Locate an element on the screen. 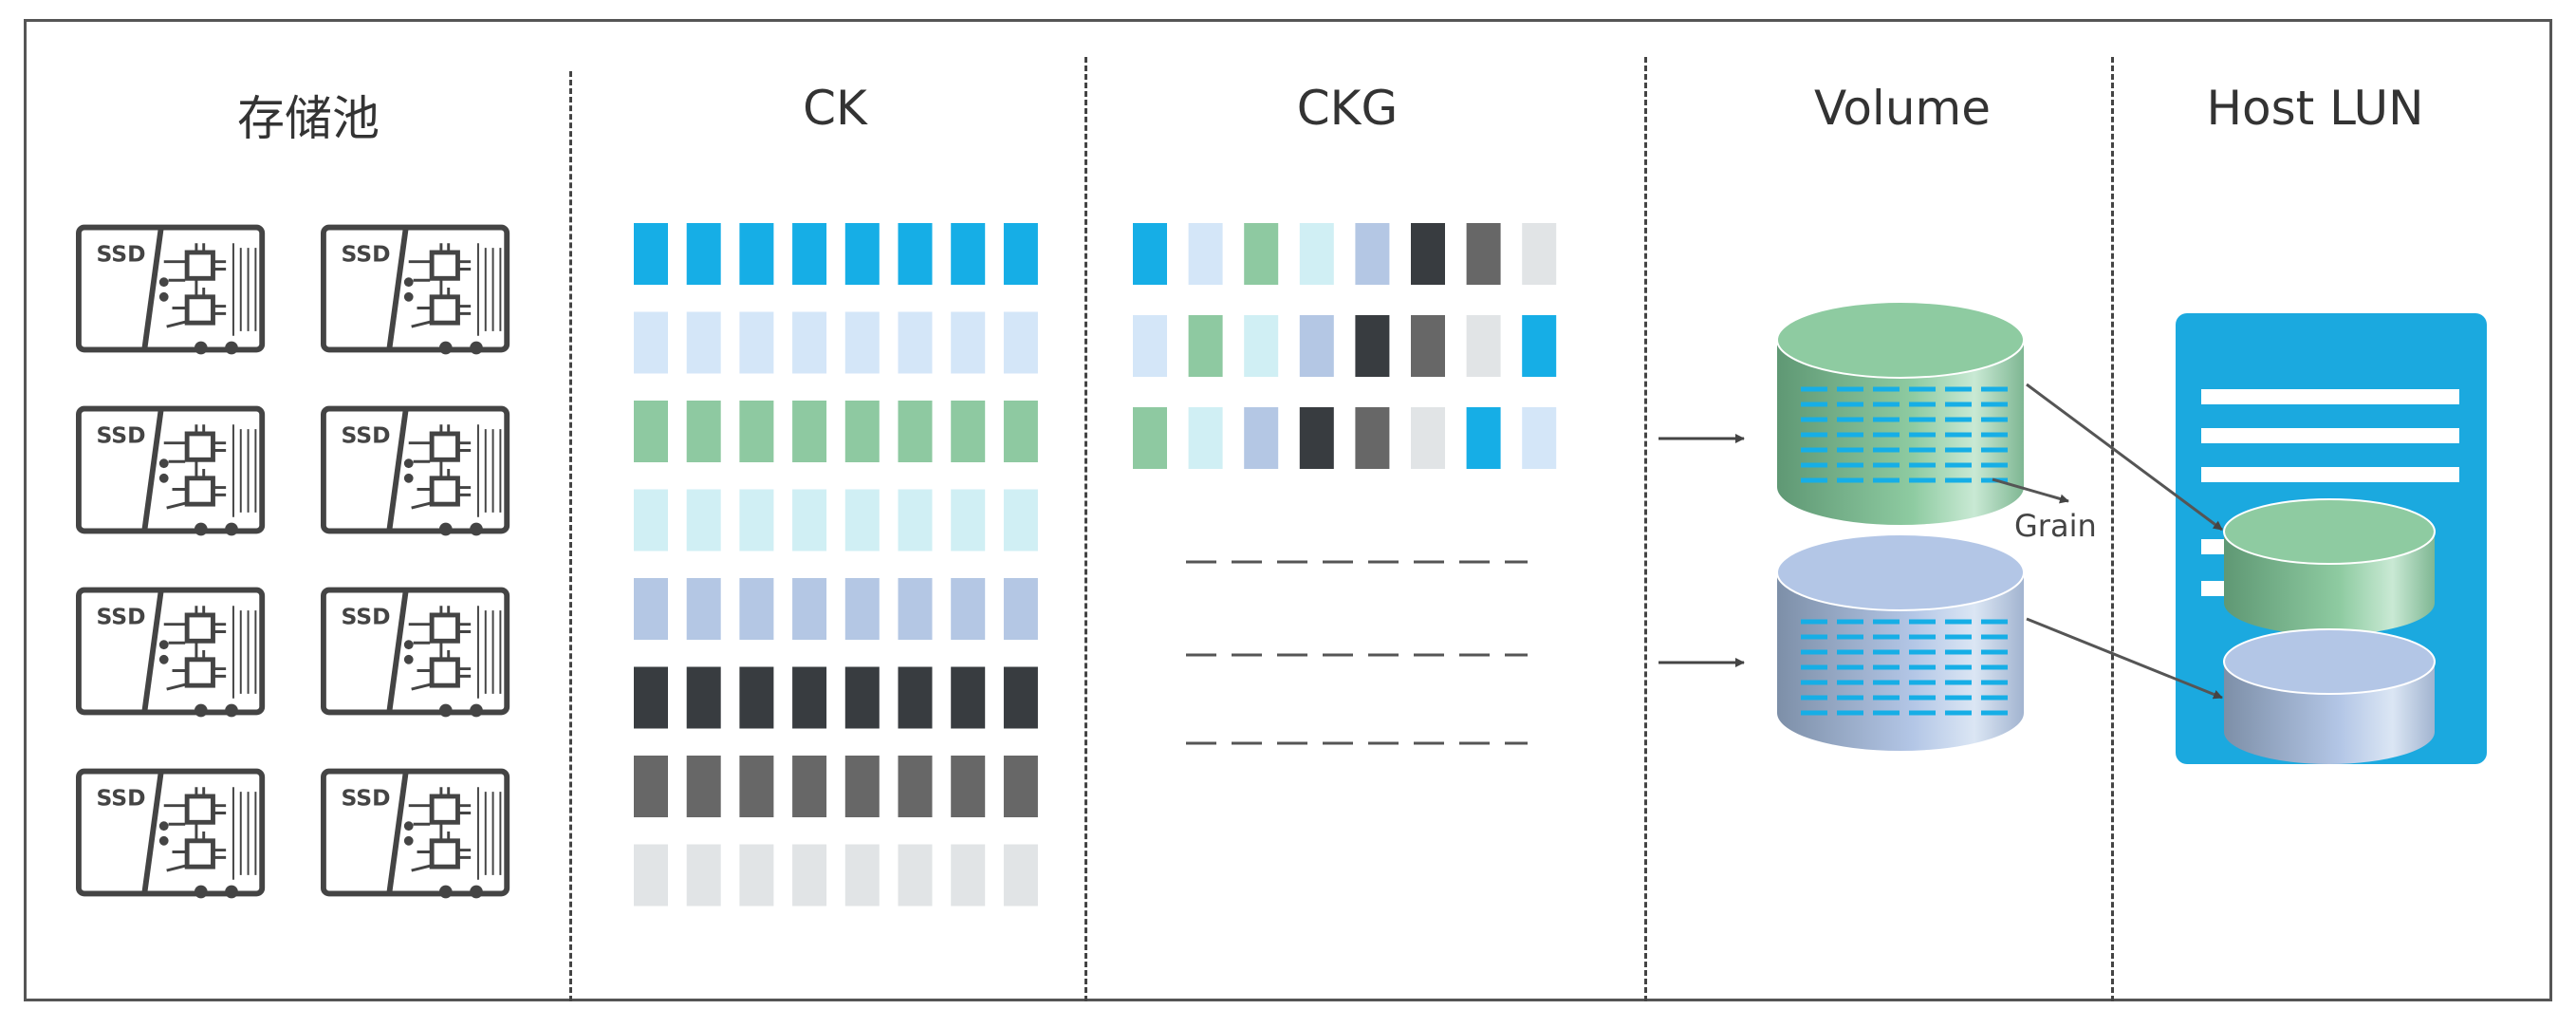 The image size is (2576, 1028). pool-title: 存储池 is located at coordinates (308, 119).